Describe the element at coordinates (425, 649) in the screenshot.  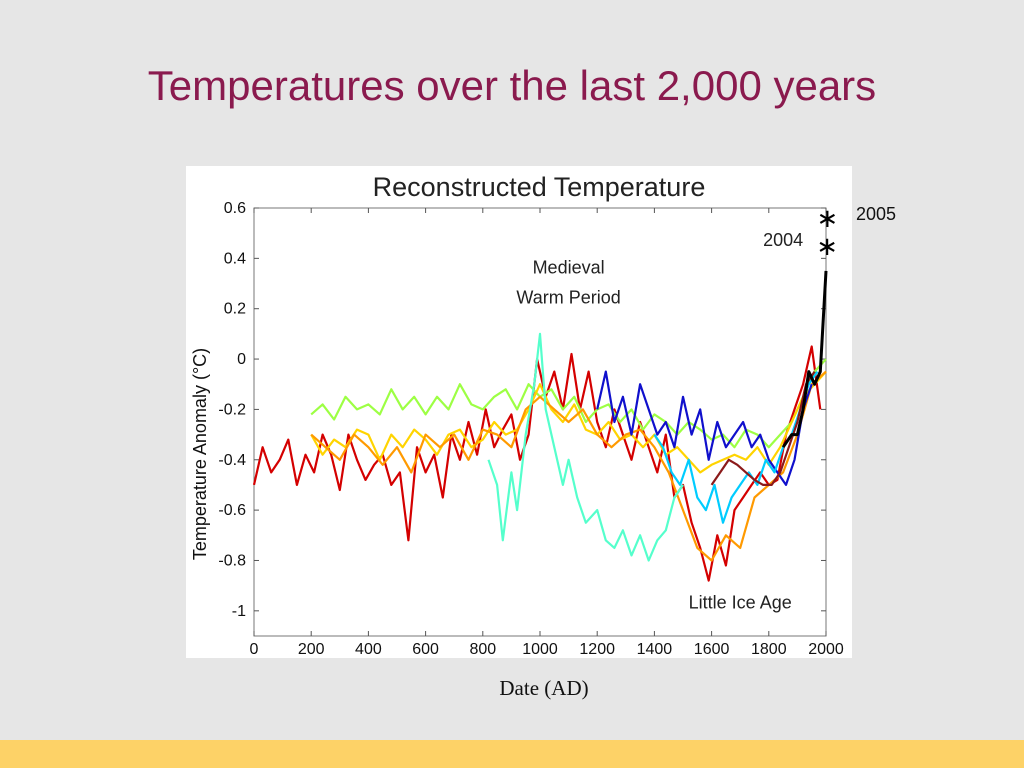
I see `x-tick-label: 600` at that location.